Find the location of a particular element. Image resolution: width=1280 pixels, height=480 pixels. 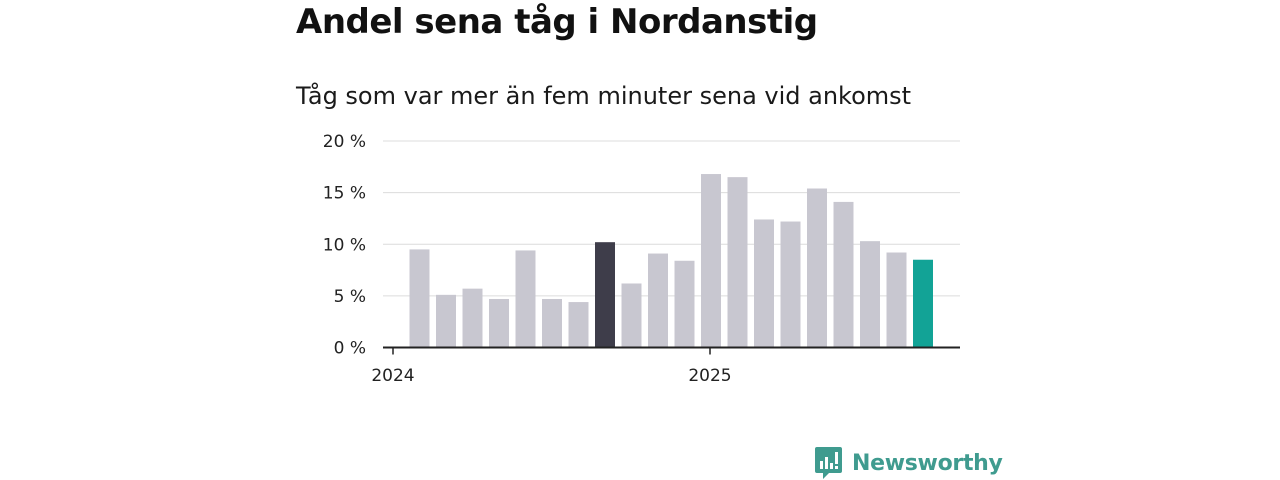

newsworthy-logo: Newsworthy is located at coordinates (908, 463).